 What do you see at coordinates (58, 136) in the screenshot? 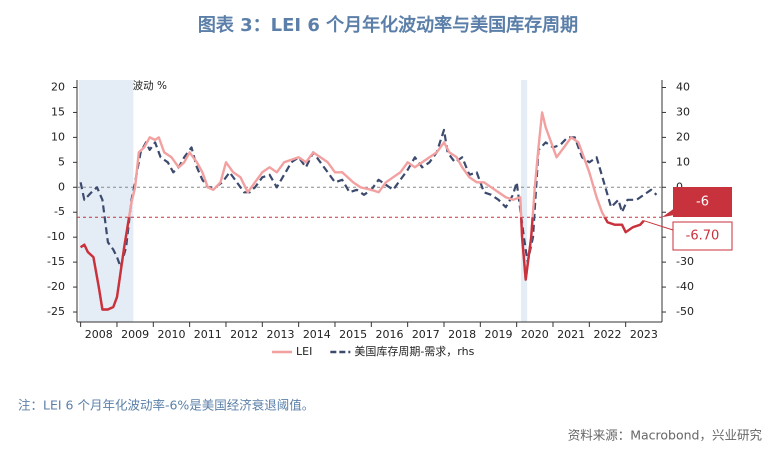
I see `y-tick-label: 10` at bounding box center [58, 136].